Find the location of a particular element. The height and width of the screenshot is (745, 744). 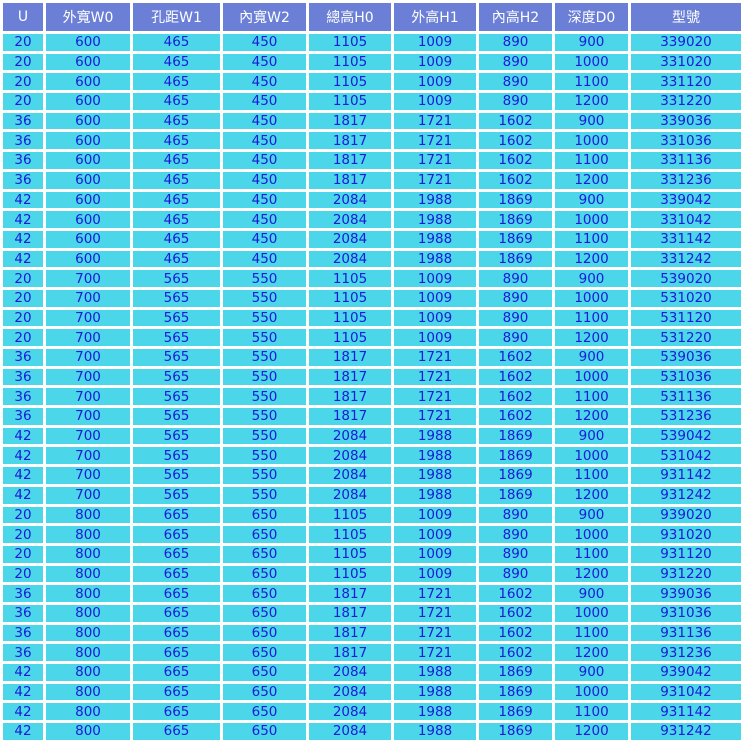

table-cell: 331020 is located at coordinates (686, 62).